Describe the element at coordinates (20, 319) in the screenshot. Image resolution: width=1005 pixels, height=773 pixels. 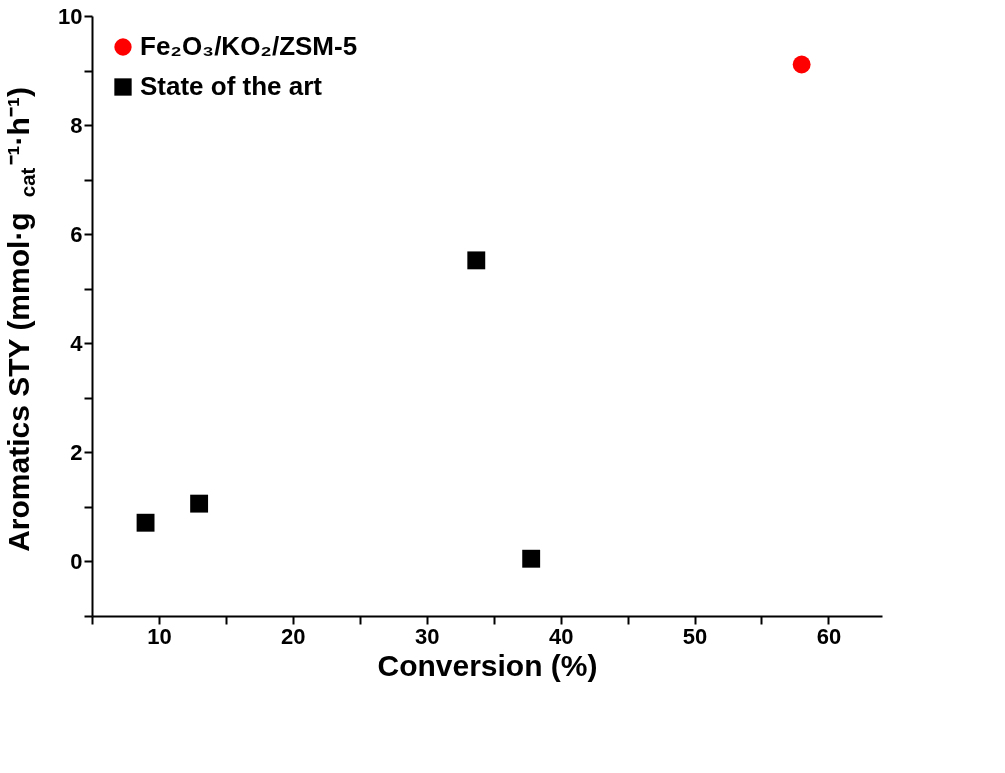
I see `y-axis-title: Aromatics STY (mmol·gcat⁻¹·h⁻¹)` at that location.